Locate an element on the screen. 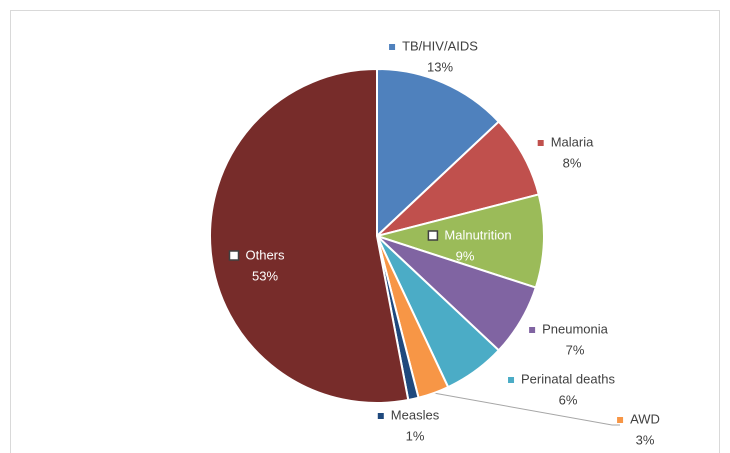 This screenshot has height=453, width=730. slice-value-label: 3% is located at coordinates (645, 439).